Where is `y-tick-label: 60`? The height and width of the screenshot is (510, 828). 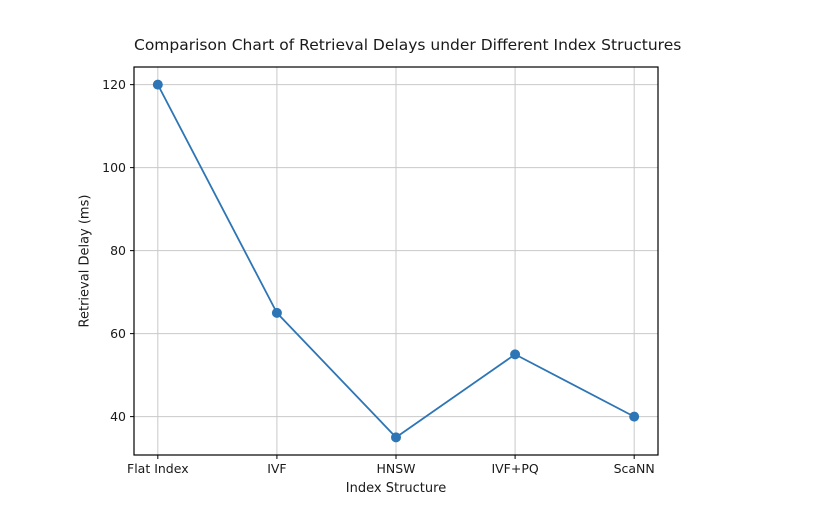
y-tick-label: 60 is located at coordinates (118, 333).